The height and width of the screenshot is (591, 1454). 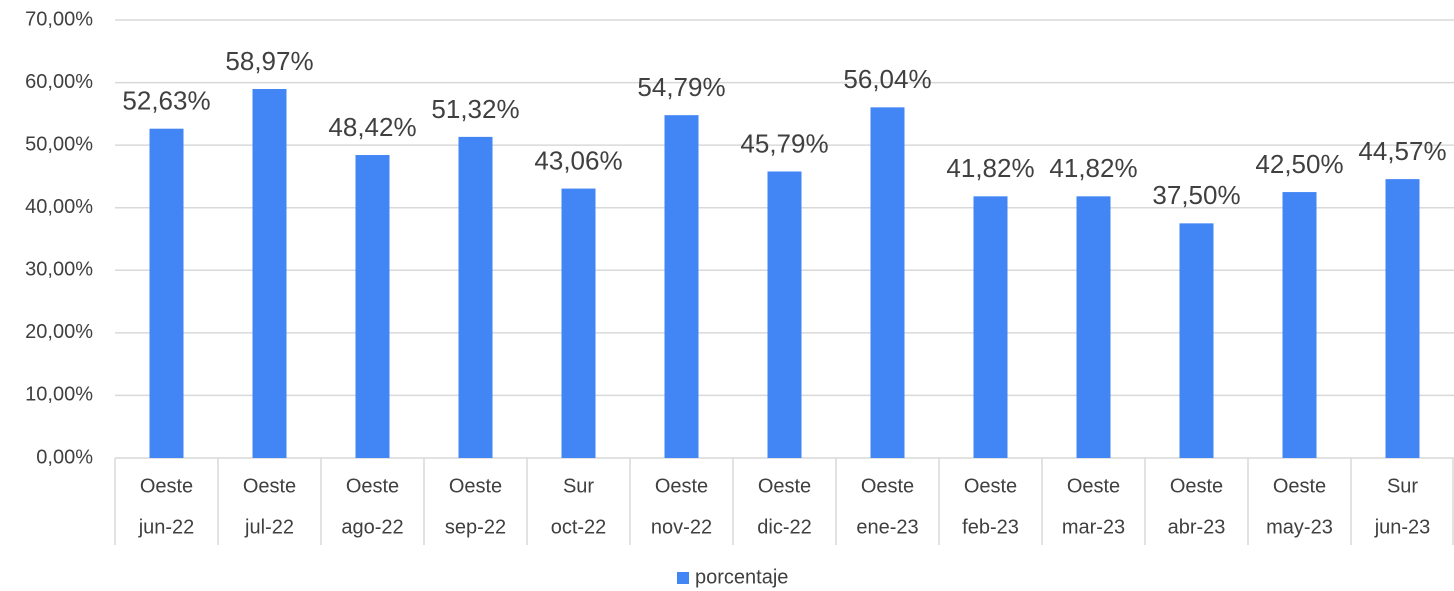 I want to click on y-tick-label: 20,00%, so click(x=59, y=332).